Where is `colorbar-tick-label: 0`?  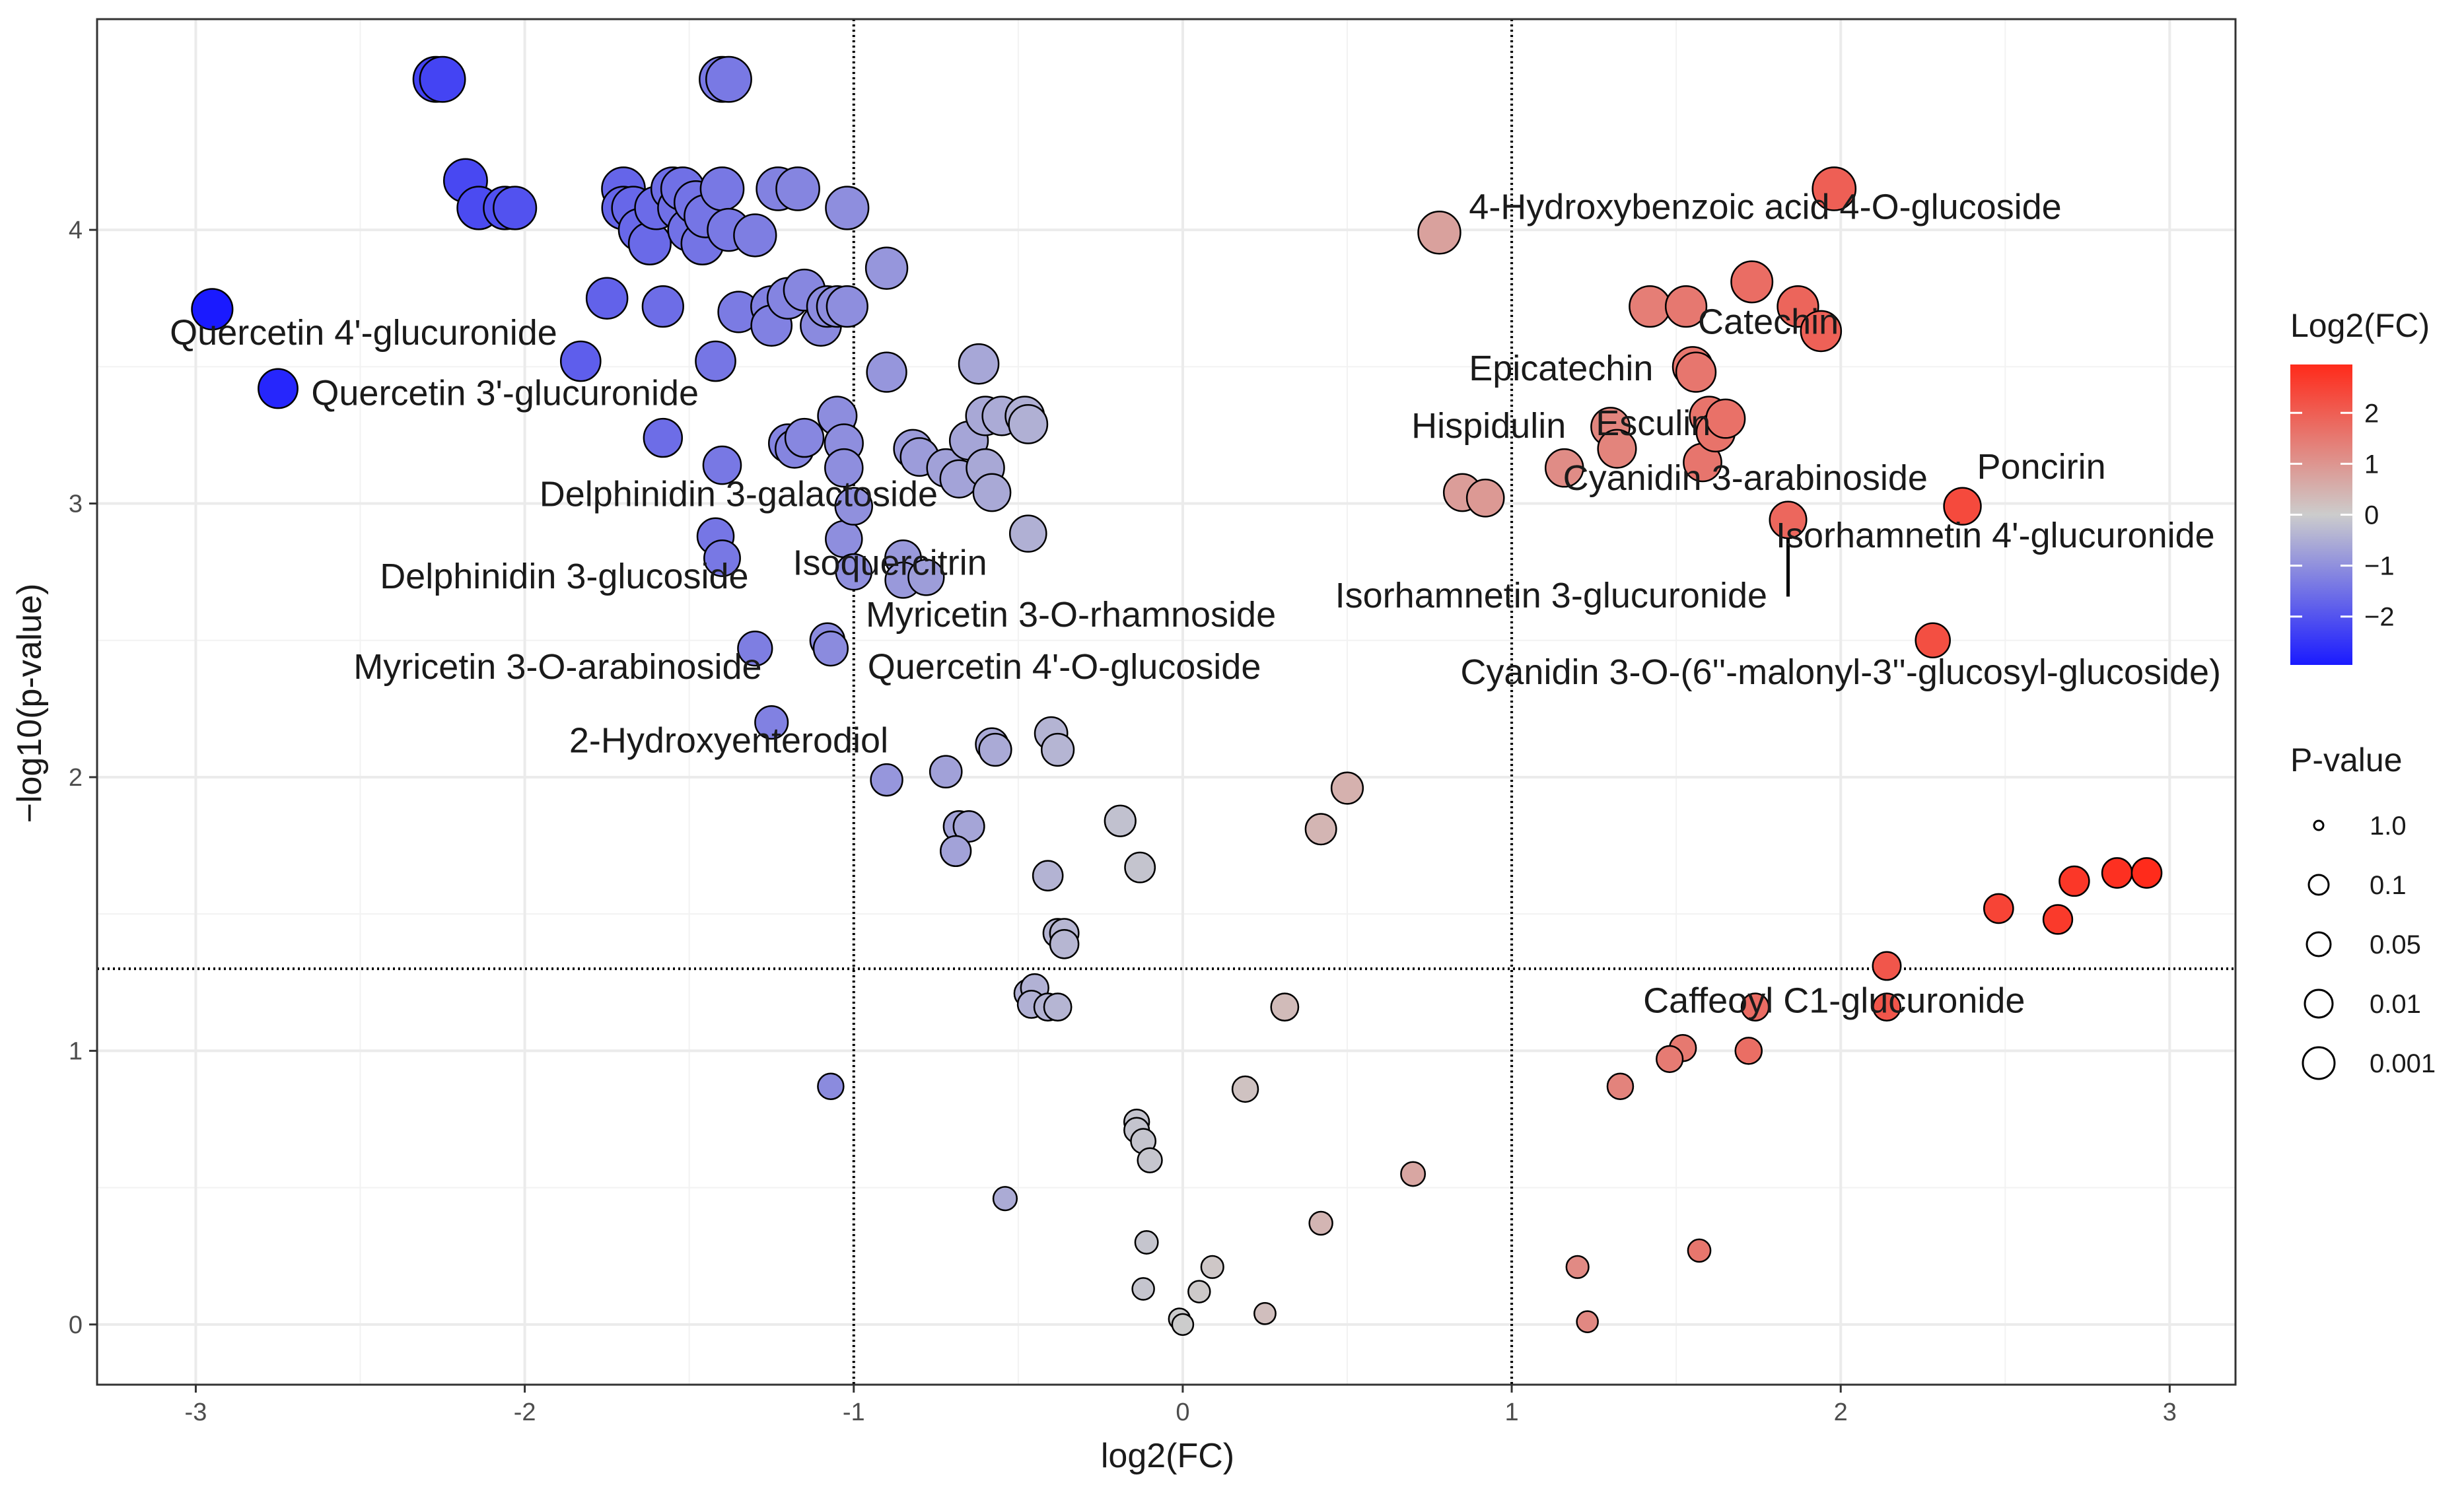
colorbar-tick-label: 0 is located at coordinates (2371, 515).